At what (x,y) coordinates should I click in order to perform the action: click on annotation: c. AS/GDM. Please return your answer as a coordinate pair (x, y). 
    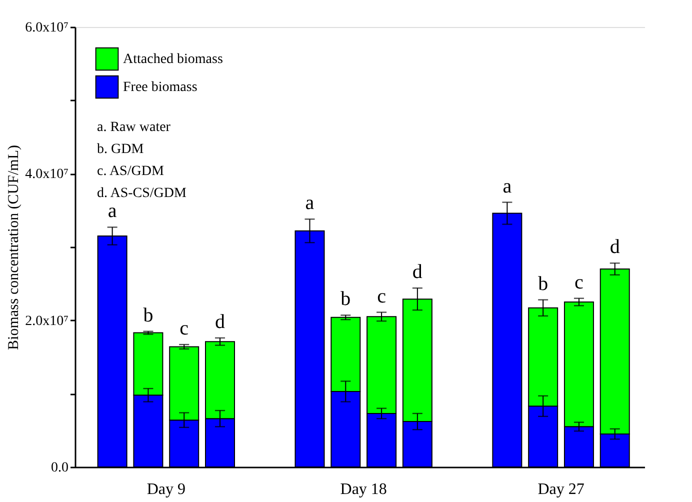
    Looking at the image, I should click on (130, 171).